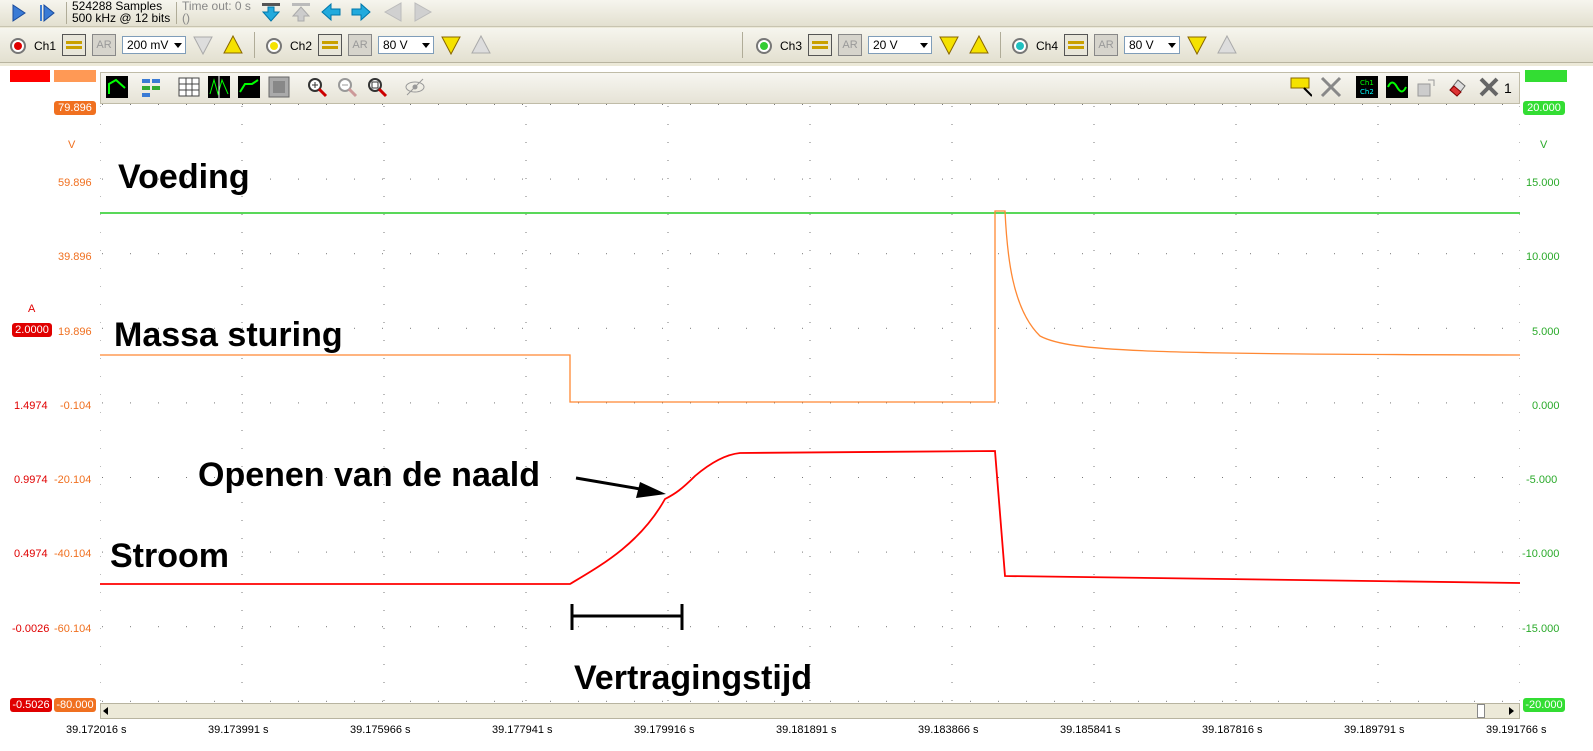 Image resolution: width=1593 pixels, height=751 pixels. What do you see at coordinates (75, 76) in the screenshot?
I see `ch2-axis-color-bar` at bounding box center [75, 76].